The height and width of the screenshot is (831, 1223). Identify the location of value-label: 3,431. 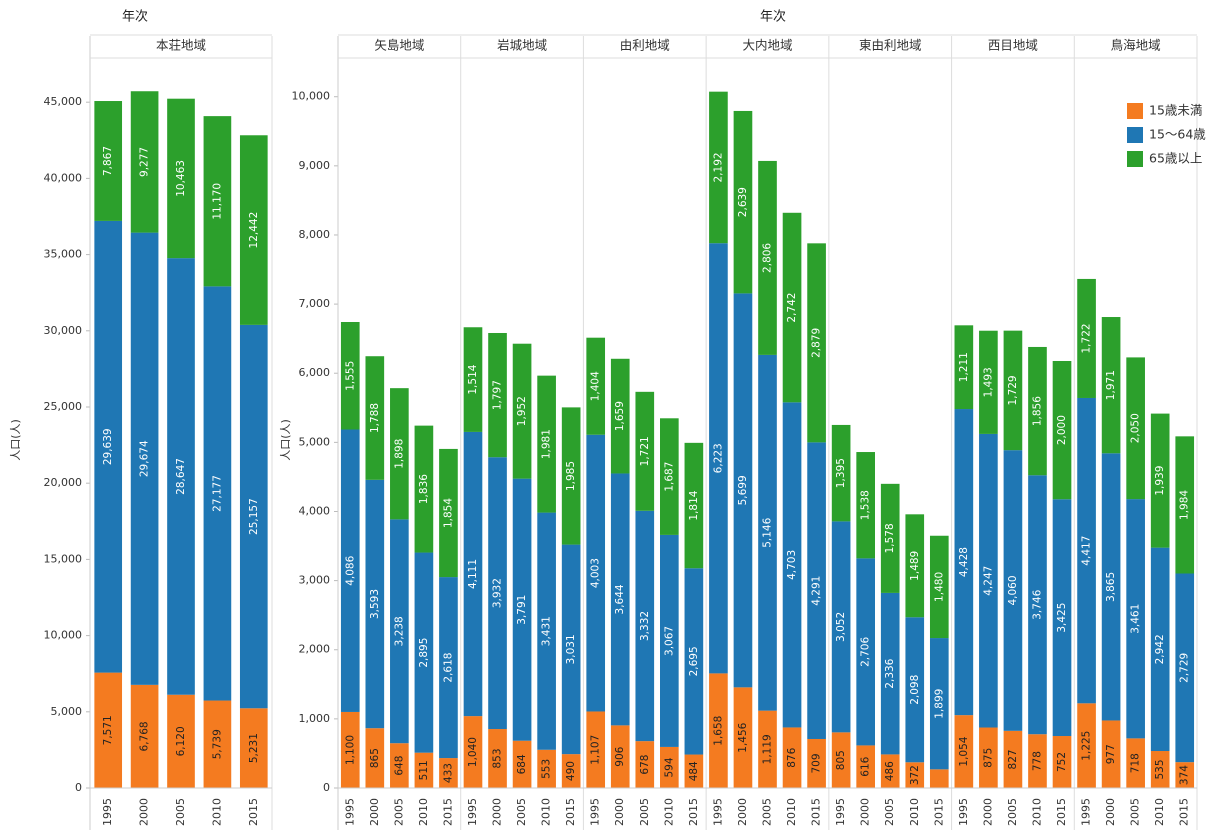
(547, 631).